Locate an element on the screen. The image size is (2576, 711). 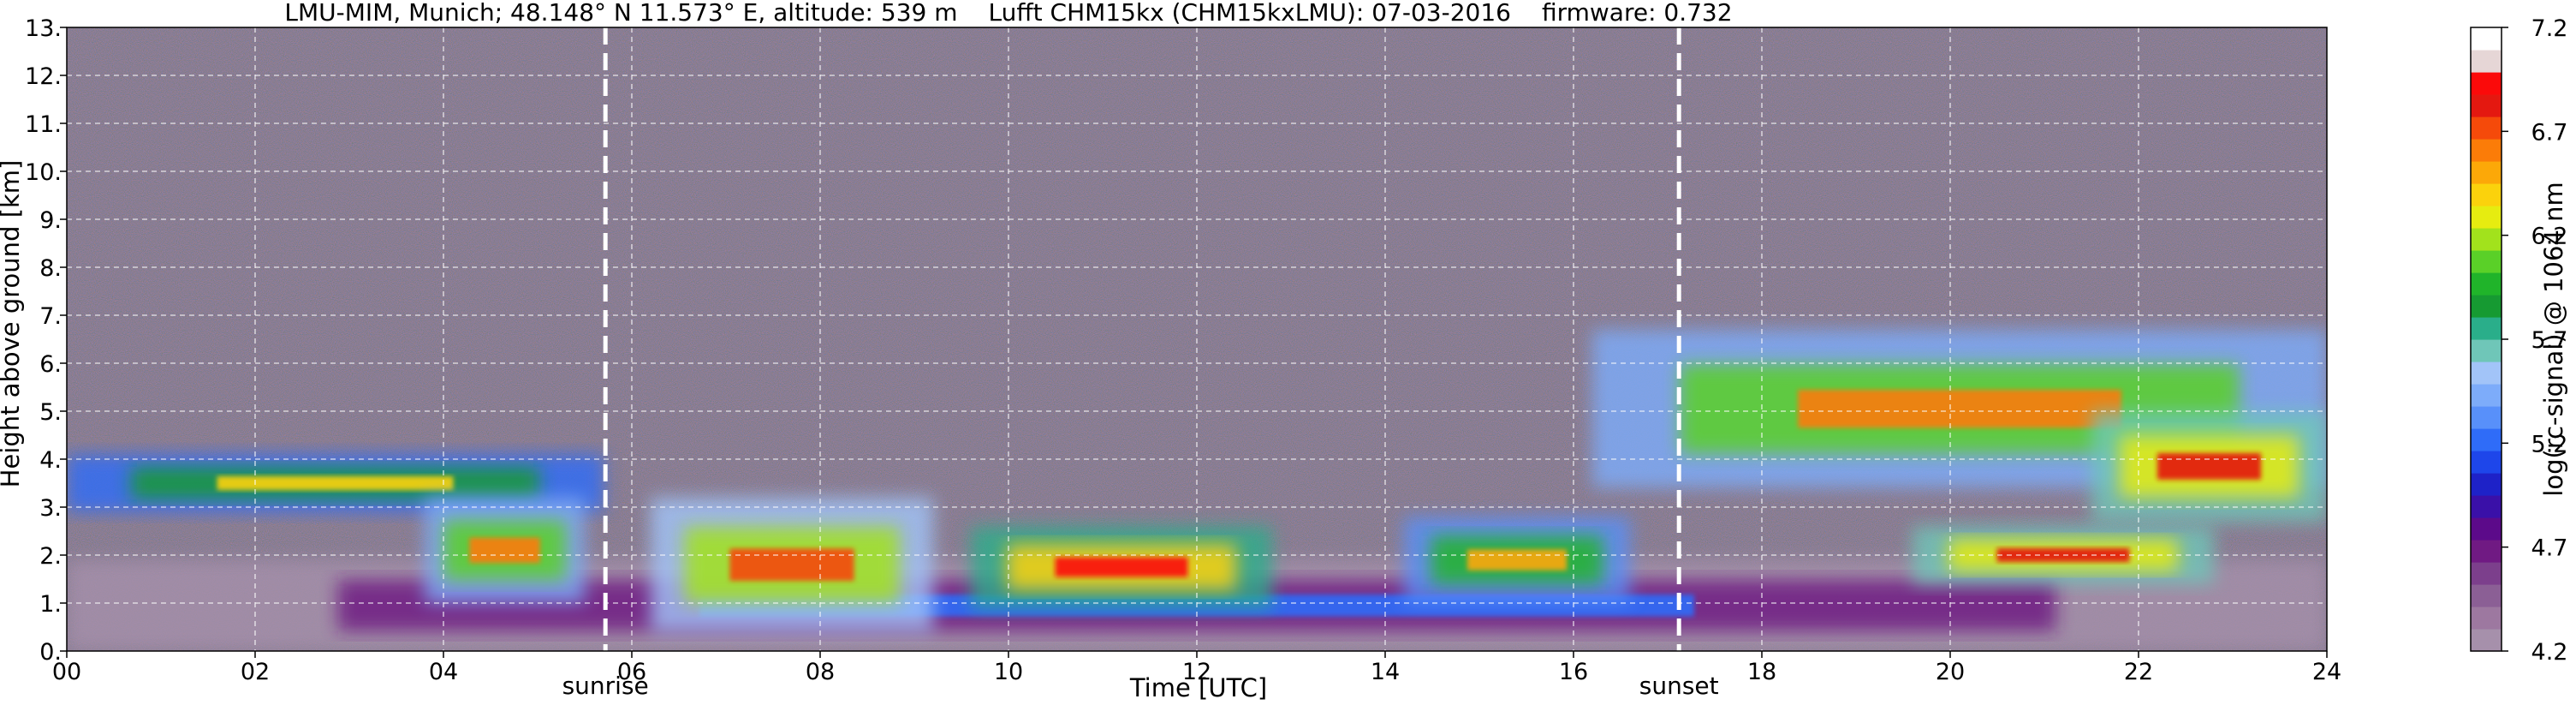
colorbar-tick-label: 6.7 is located at coordinates (2549, 132).